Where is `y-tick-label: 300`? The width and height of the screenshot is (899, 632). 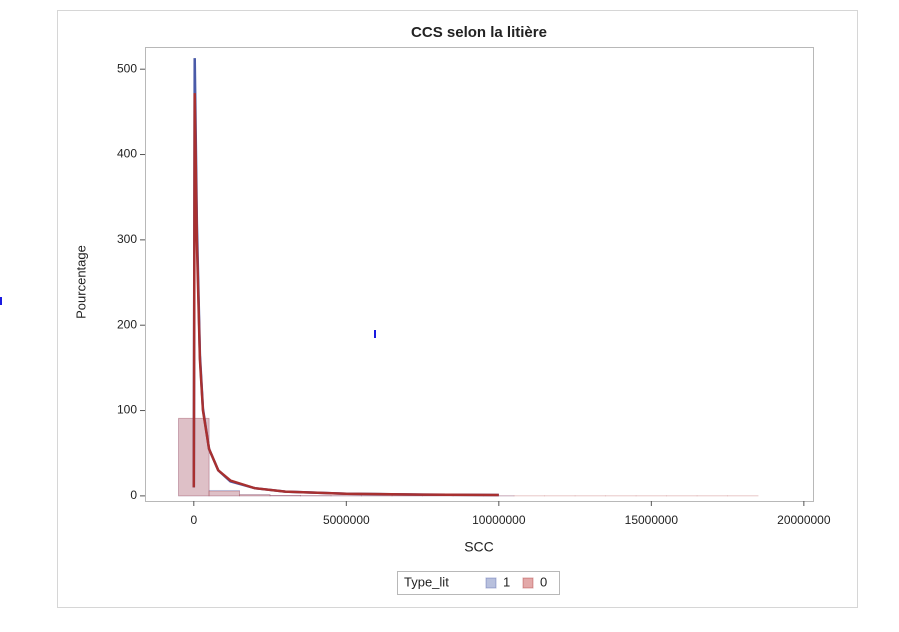 y-tick-label: 300 is located at coordinates (127, 239).